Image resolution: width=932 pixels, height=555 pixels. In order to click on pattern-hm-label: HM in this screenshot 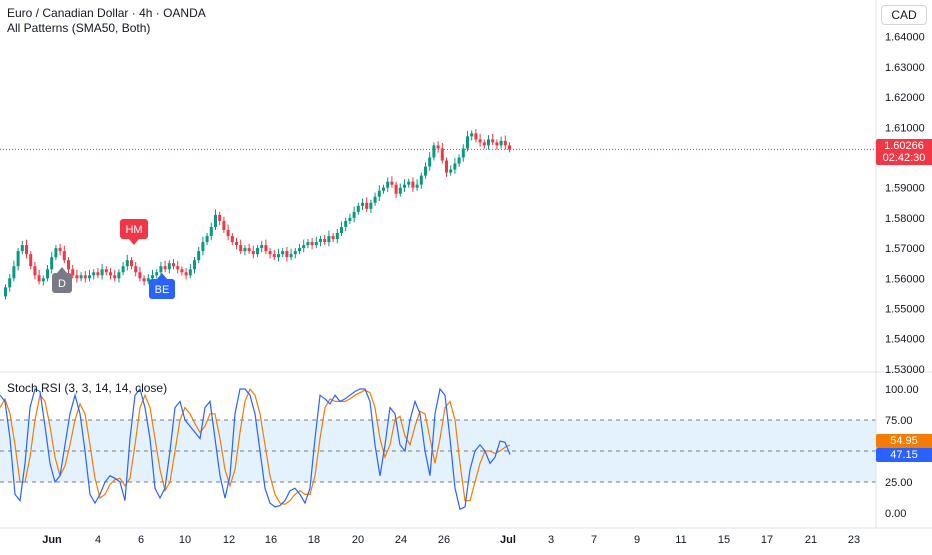, I will do `click(133, 230)`.